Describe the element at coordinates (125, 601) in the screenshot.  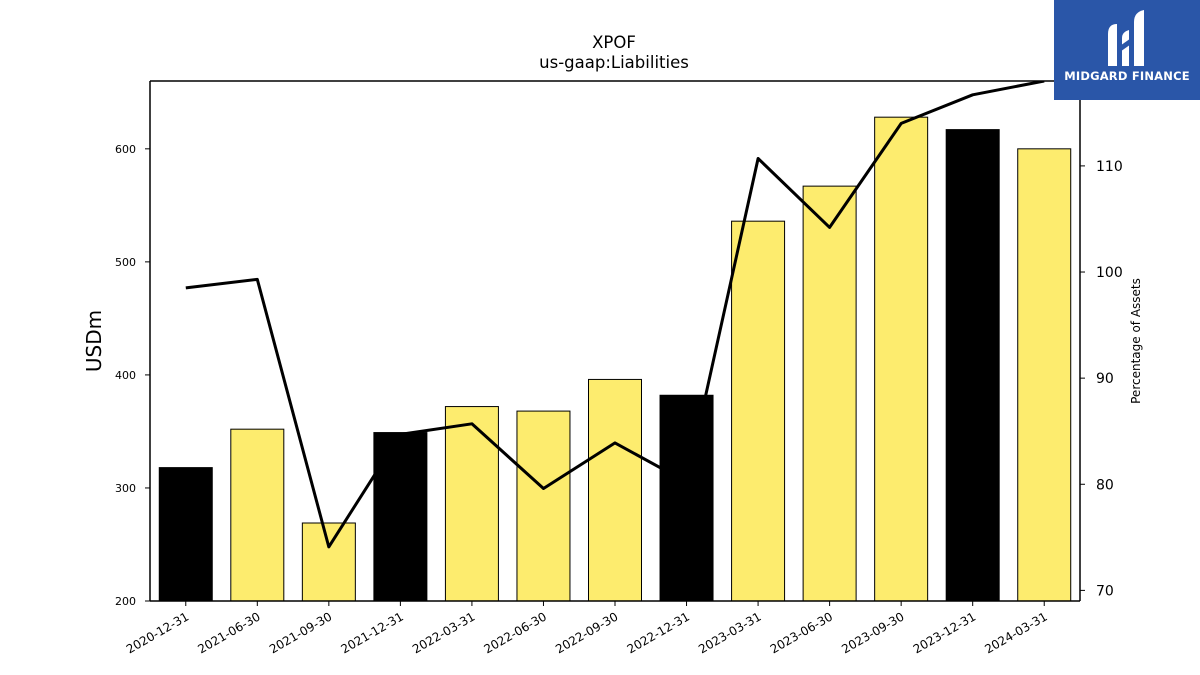
I see `y-tick-label: 200` at that location.